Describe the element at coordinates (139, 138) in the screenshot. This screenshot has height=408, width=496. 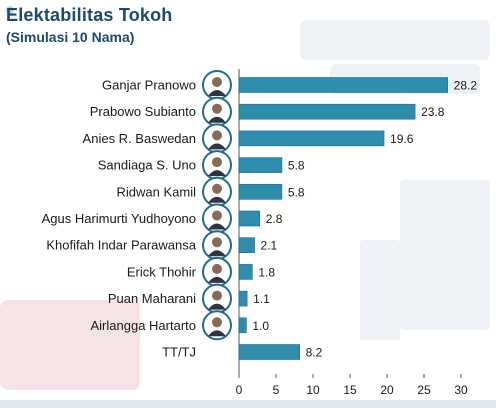
I see `category-label: Anies R. Baswedan` at that location.